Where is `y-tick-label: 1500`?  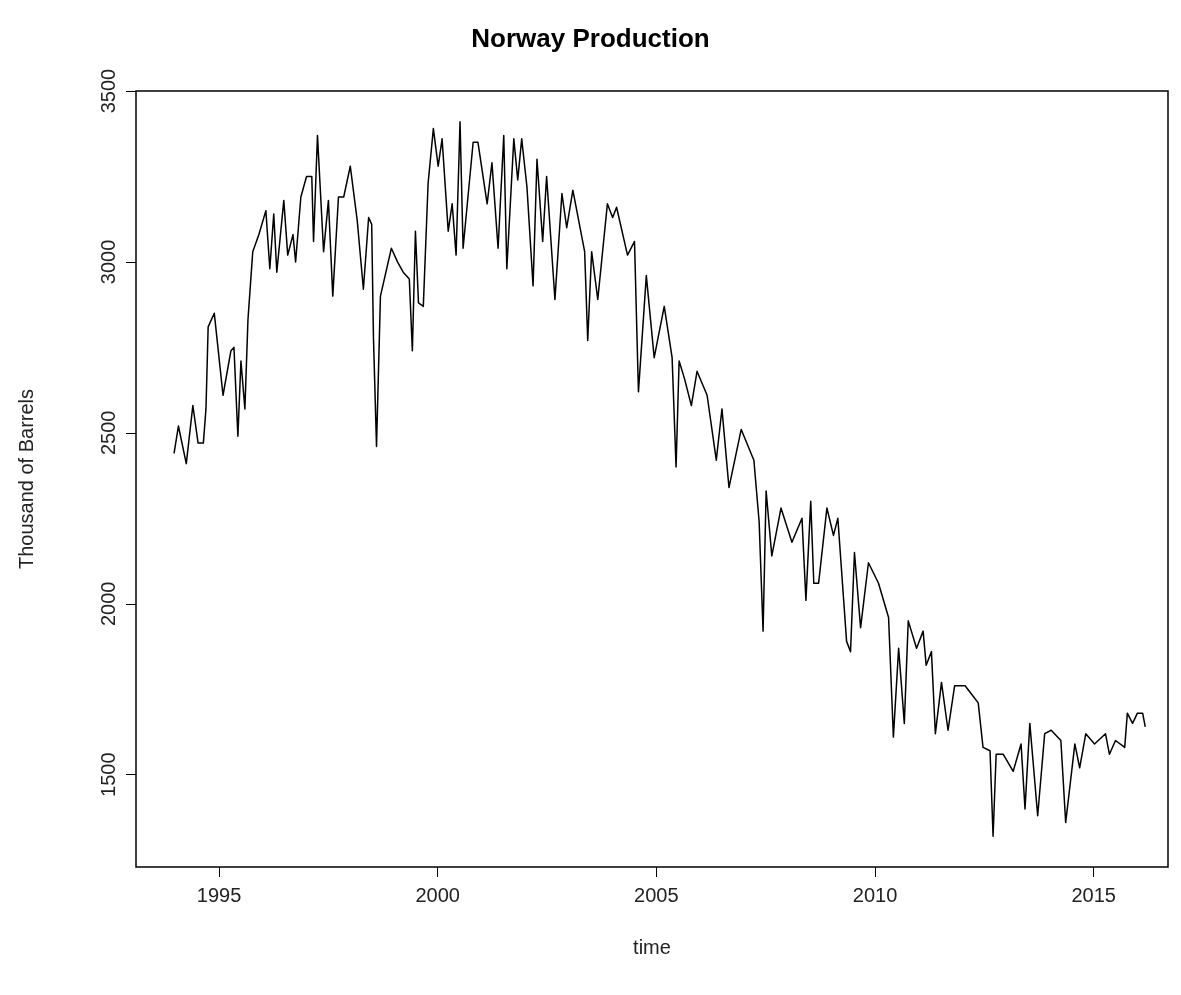
y-tick-label: 1500 is located at coordinates (108, 774).